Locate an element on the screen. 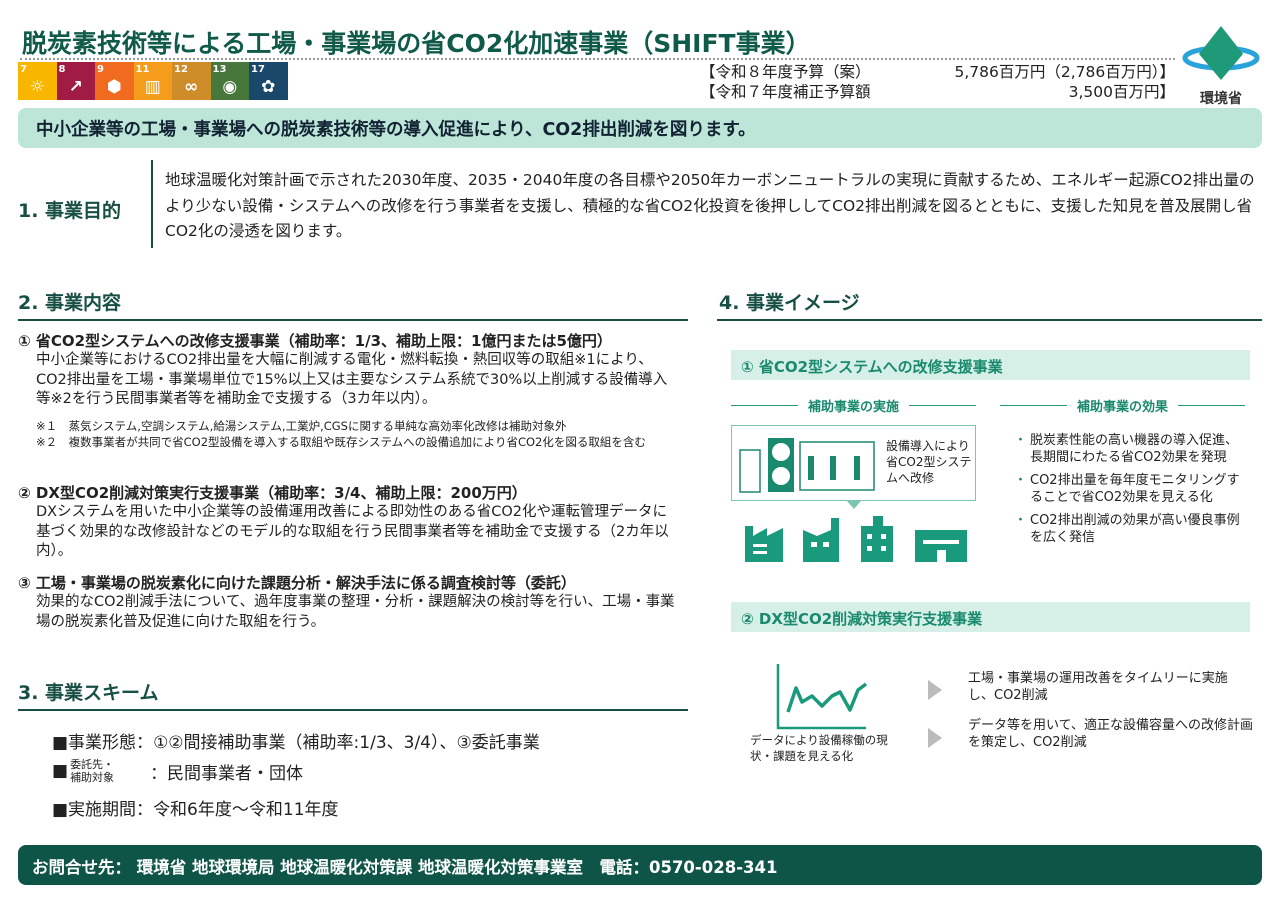  equipment-icon is located at coordinates (807, 465).